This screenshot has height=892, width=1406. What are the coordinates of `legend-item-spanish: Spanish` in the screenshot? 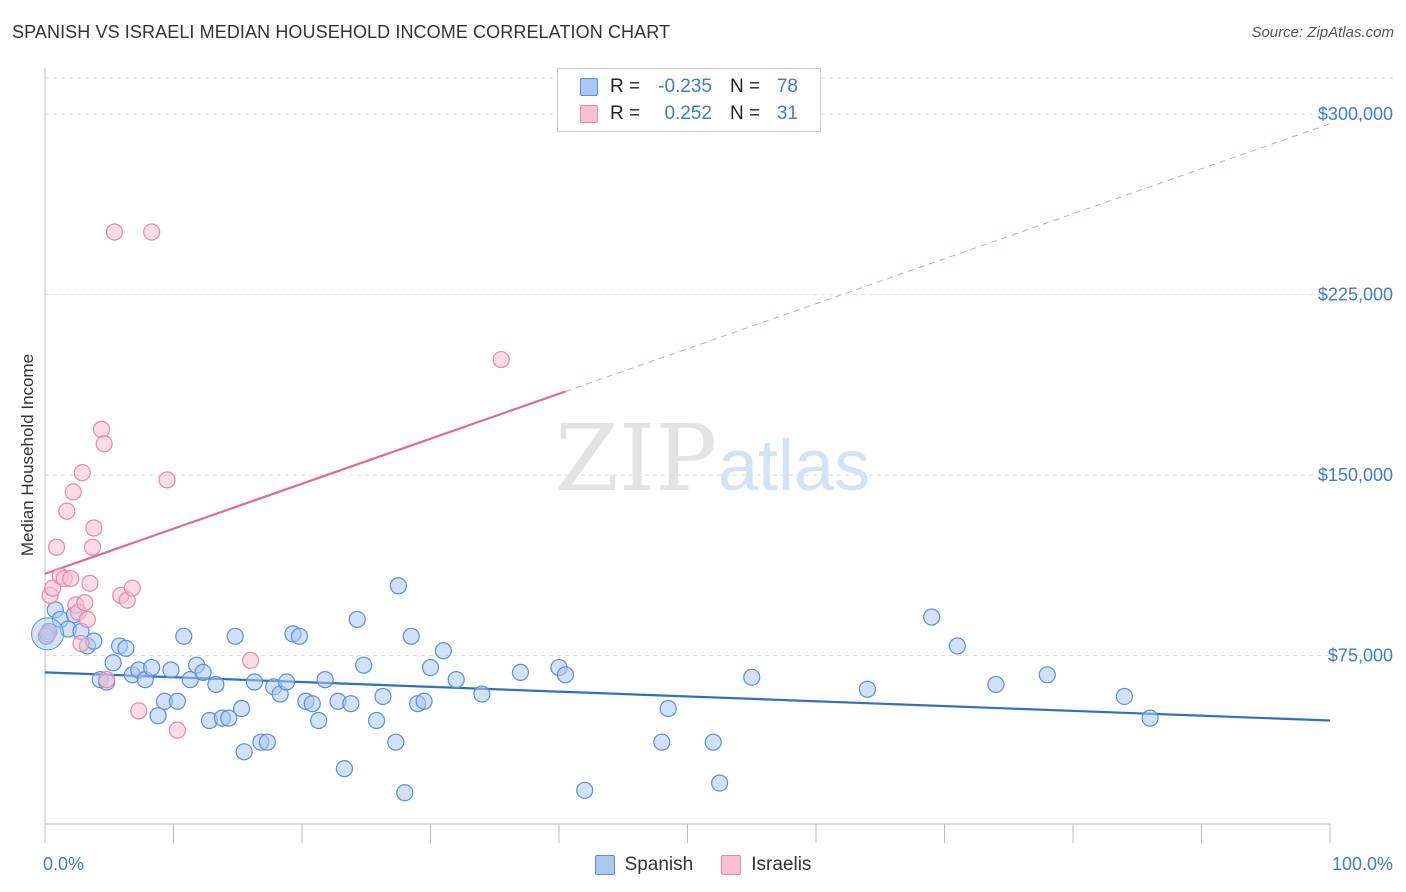 It's located at (644, 865).